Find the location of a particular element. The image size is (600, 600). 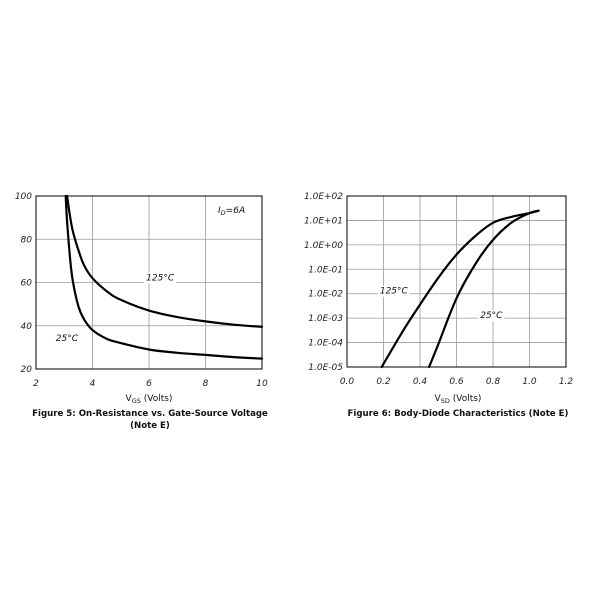

x-tick-label: 6 is located at coordinates (149, 384).